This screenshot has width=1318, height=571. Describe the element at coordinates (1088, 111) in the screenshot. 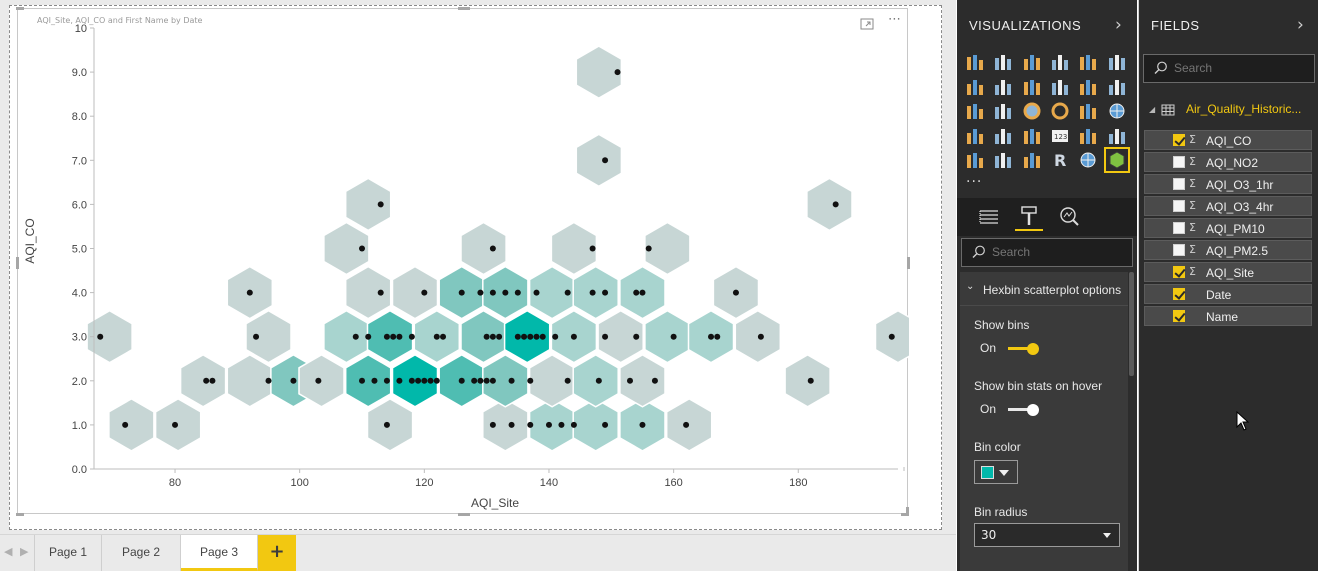

I see `treemap-icon` at that location.